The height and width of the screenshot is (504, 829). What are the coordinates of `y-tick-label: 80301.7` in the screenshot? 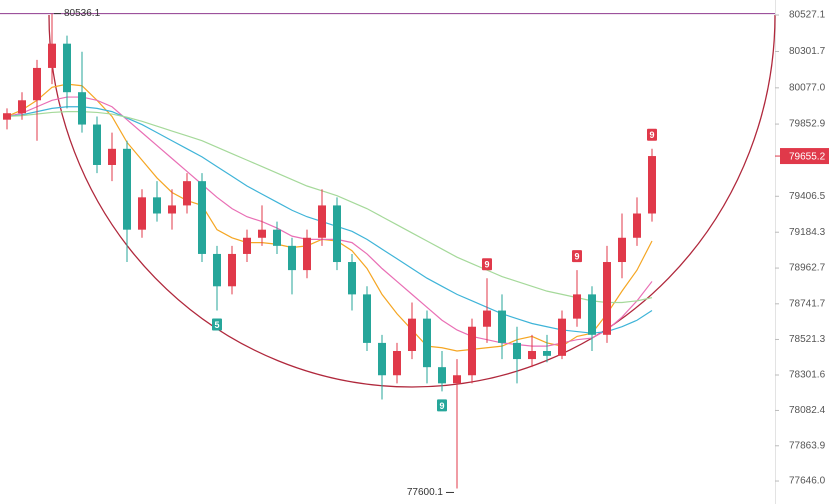 It's located at (807, 51).